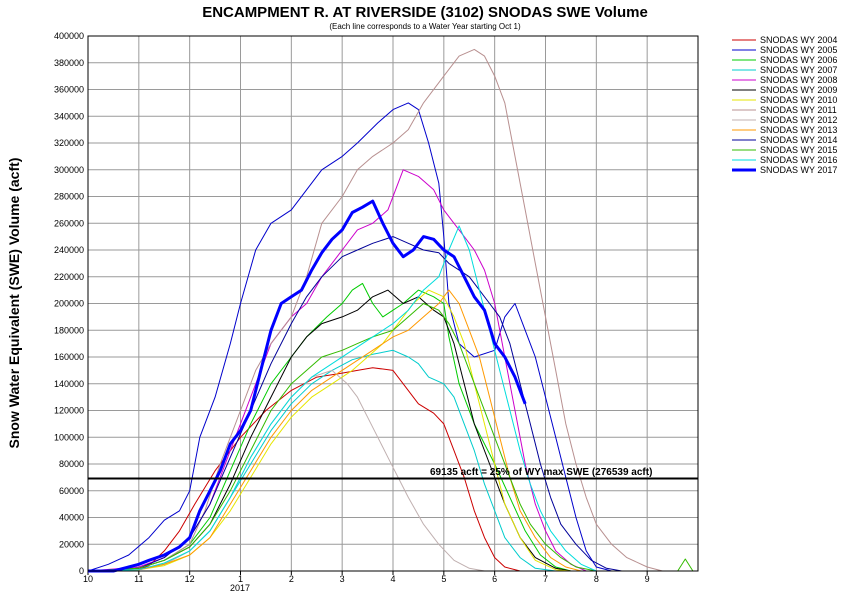 The image size is (850, 600). Describe the element at coordinates (342, 579) in the screenshot. I see `x-tick-label: 3` at that location.